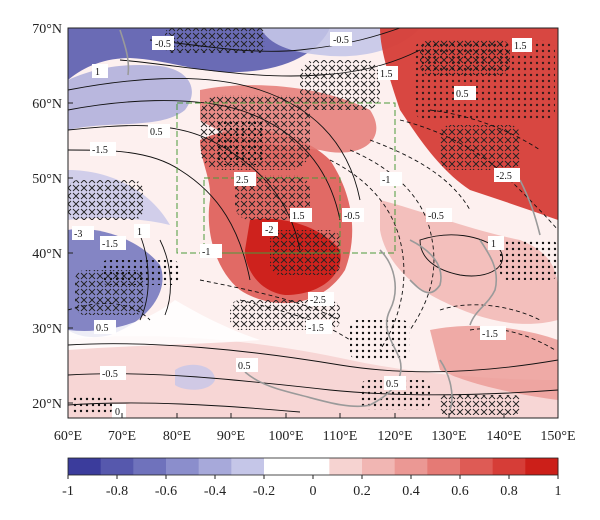 This screenshot has height=520, width=600. What do you see at coordinates (242, 180) in the screenshot?
I see `svg-text: 2.5` at bounding box center [242, 180].